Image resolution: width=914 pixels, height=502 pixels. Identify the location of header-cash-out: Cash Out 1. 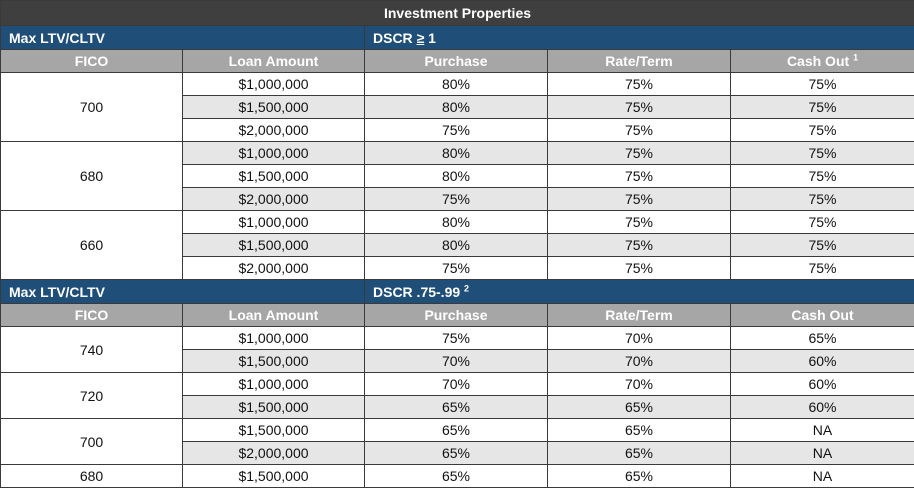
(821, 61).